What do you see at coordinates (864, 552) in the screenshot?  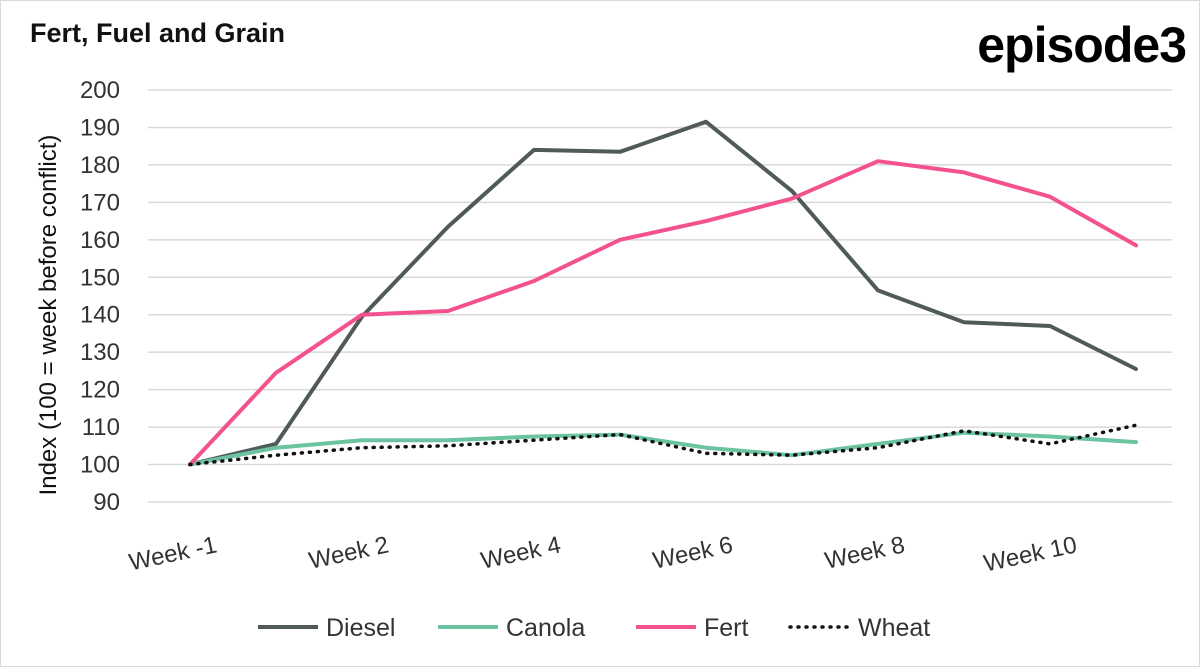 I see `x-tick-label: Week 8` at bounding box center [864, 552].